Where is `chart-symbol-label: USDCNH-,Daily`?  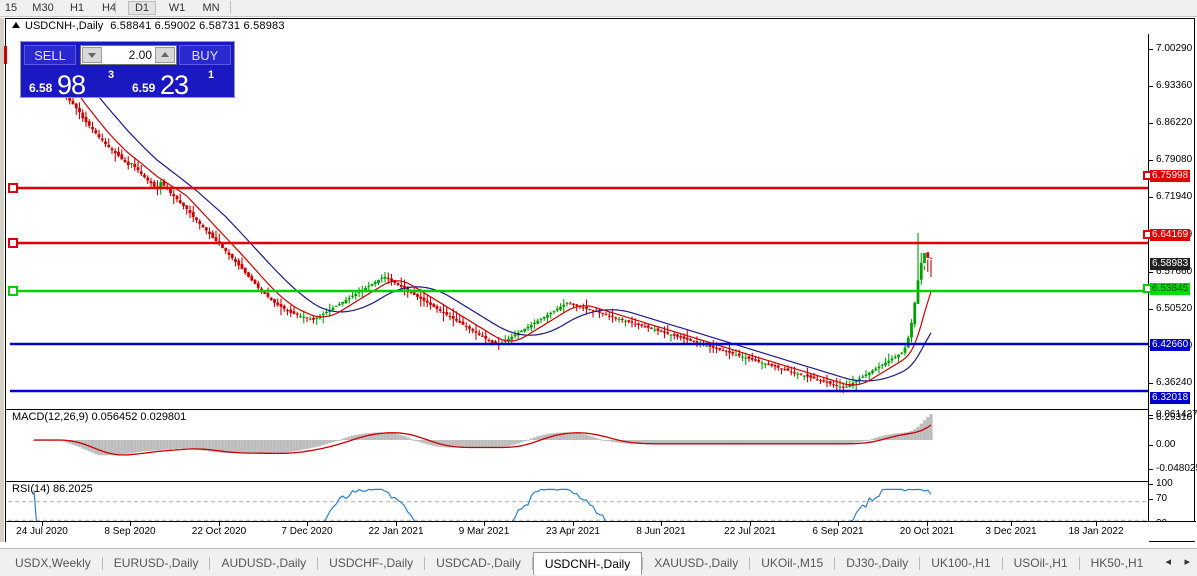
chart-symbol-label: USDCNH-,Daily is located at coordinates (64, 26).